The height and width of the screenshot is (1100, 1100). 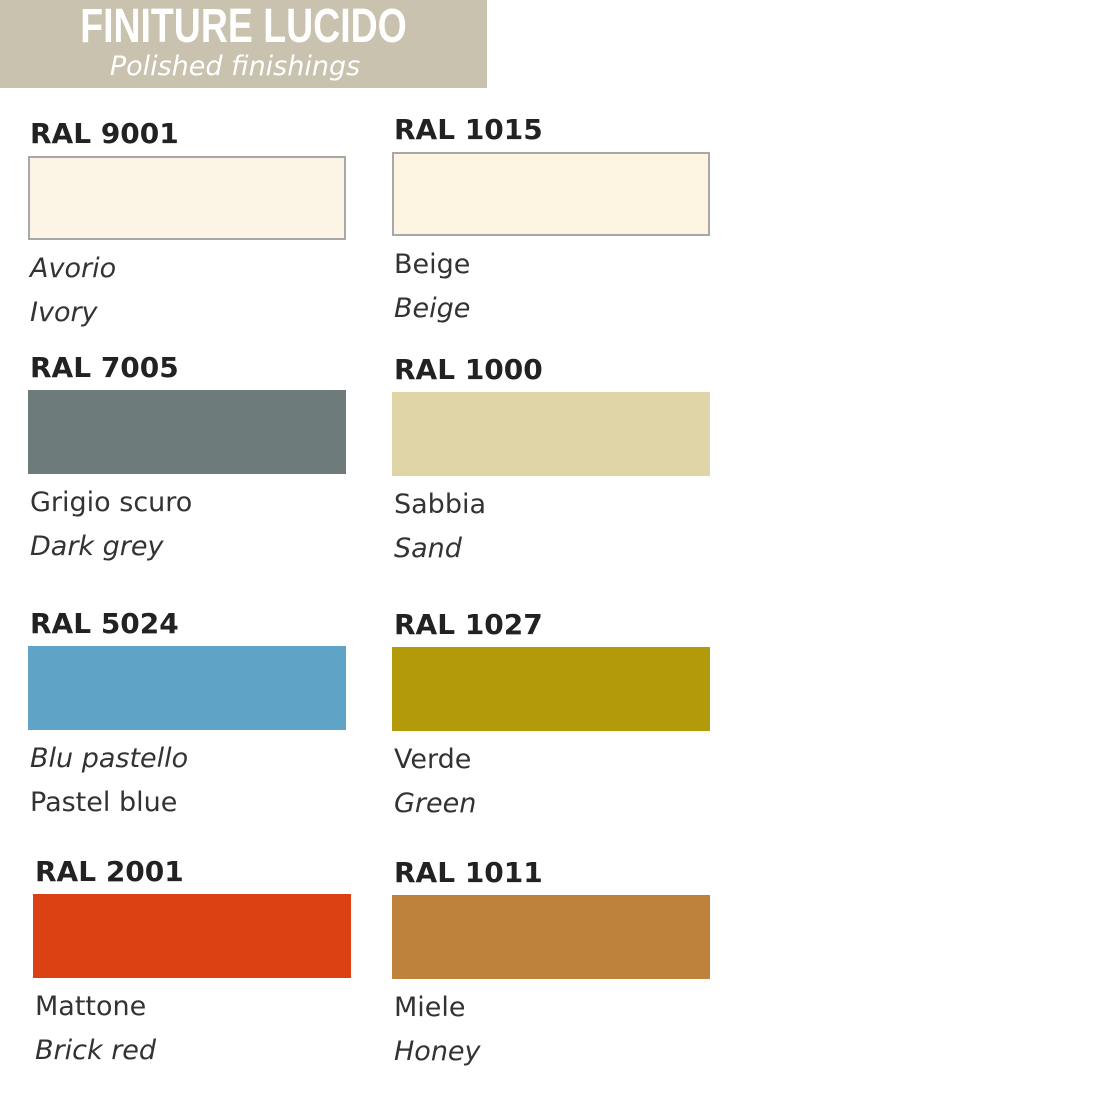 What do you see at coordinates (104, 623) in the screenshot?
I see `ral-code: RAL 5024` at bounding box center [104, 623].